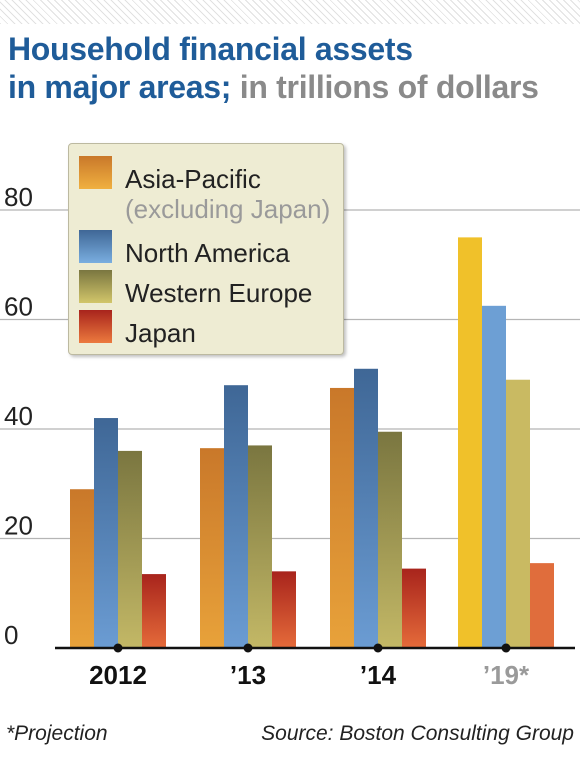  I want to click on x-tick-label-2012: 2012, so click(118, 675).